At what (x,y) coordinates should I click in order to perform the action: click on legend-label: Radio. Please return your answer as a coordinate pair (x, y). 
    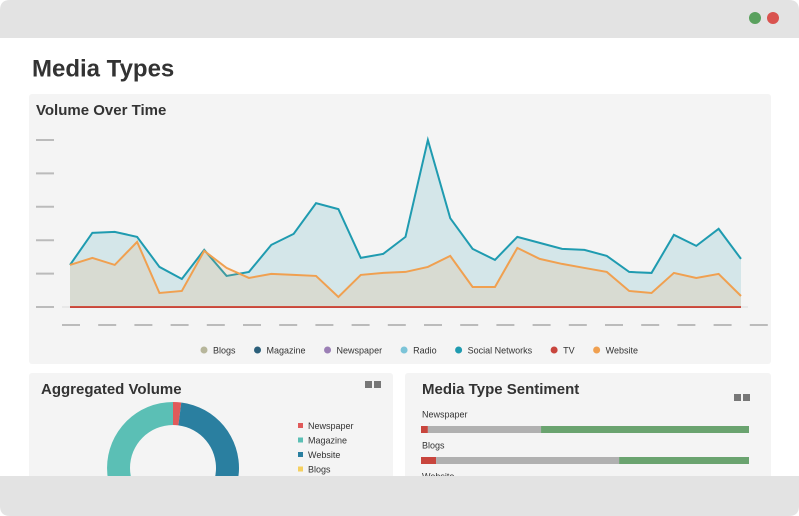
    Looking at the image, I should click on (425, 350).